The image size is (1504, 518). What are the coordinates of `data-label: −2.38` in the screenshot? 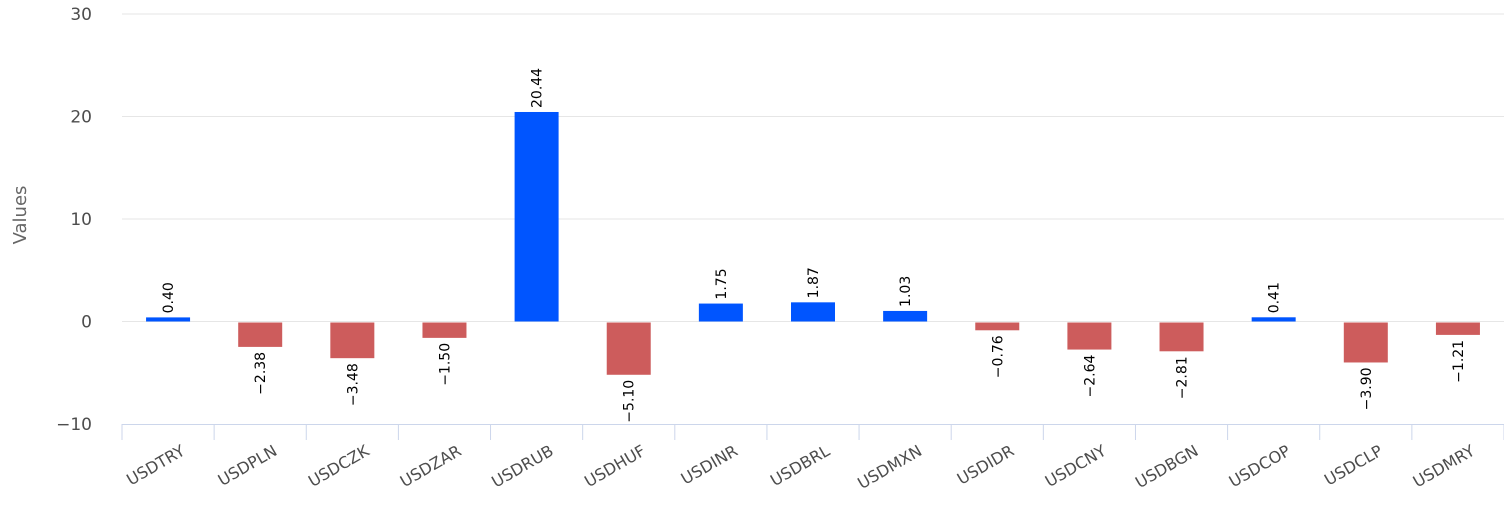 It's located at (261, 373).